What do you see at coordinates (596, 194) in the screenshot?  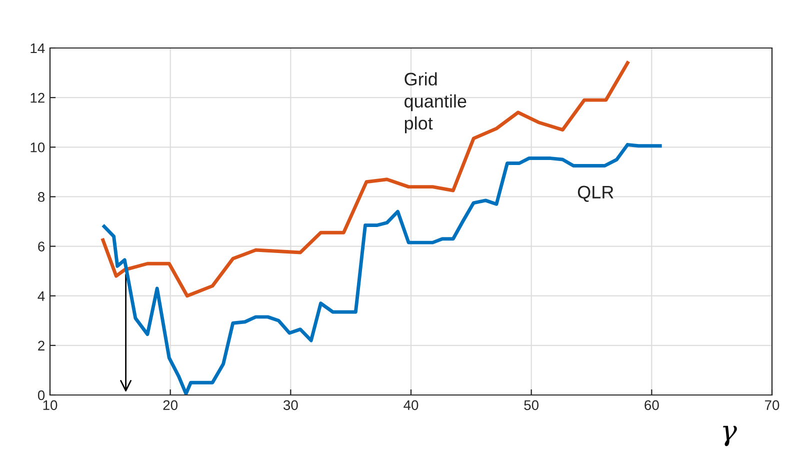 I see `series-label: QLR` at bounding box center [596, 194].